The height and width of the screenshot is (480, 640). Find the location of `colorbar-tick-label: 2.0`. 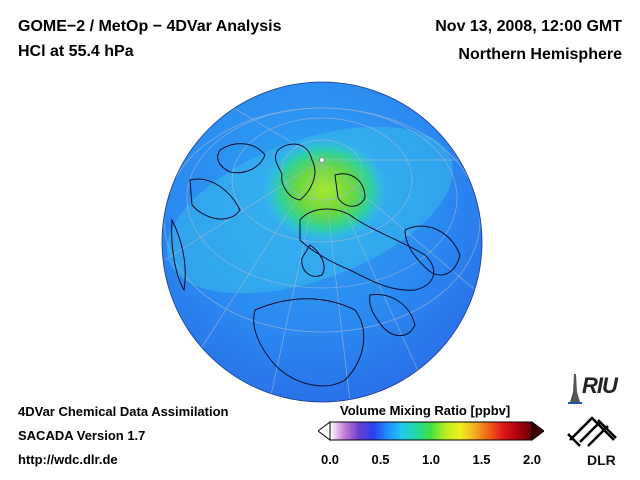

colorbar-tick-label: 2.0 is located at coordinates (532, 459).